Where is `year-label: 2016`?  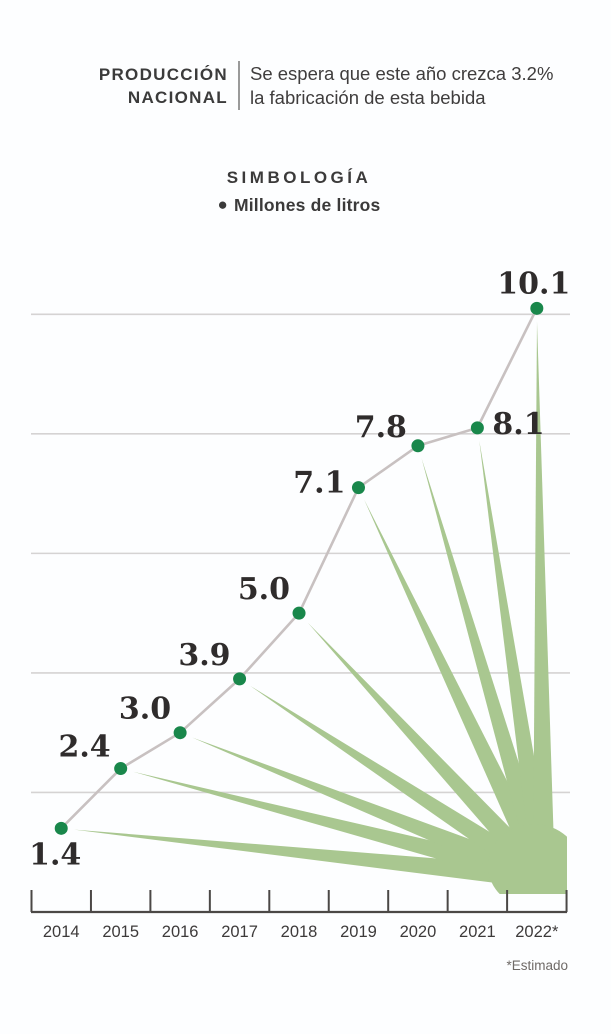 year-label: 2016 is located at coordinates (180, 932).